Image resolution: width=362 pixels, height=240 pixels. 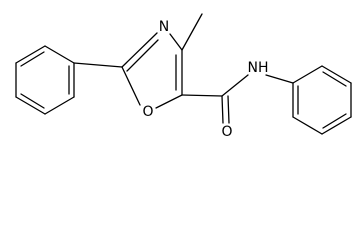 I want to click on atom-label: NH, so click(x=258, y=68).